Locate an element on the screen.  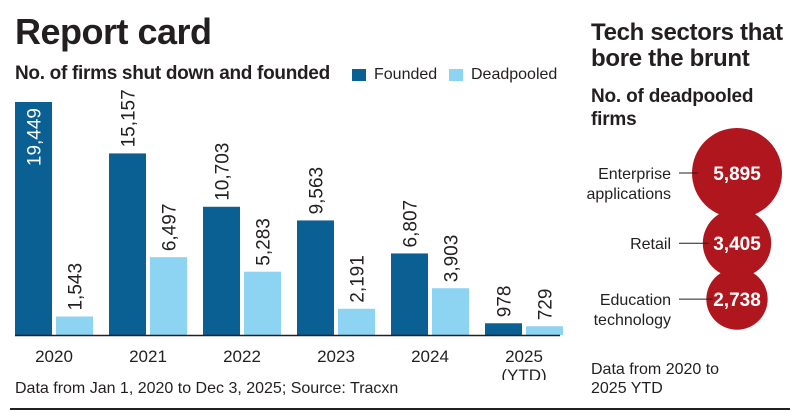
bubble-value-0: 5,895 is located at coordinates (737, 174).